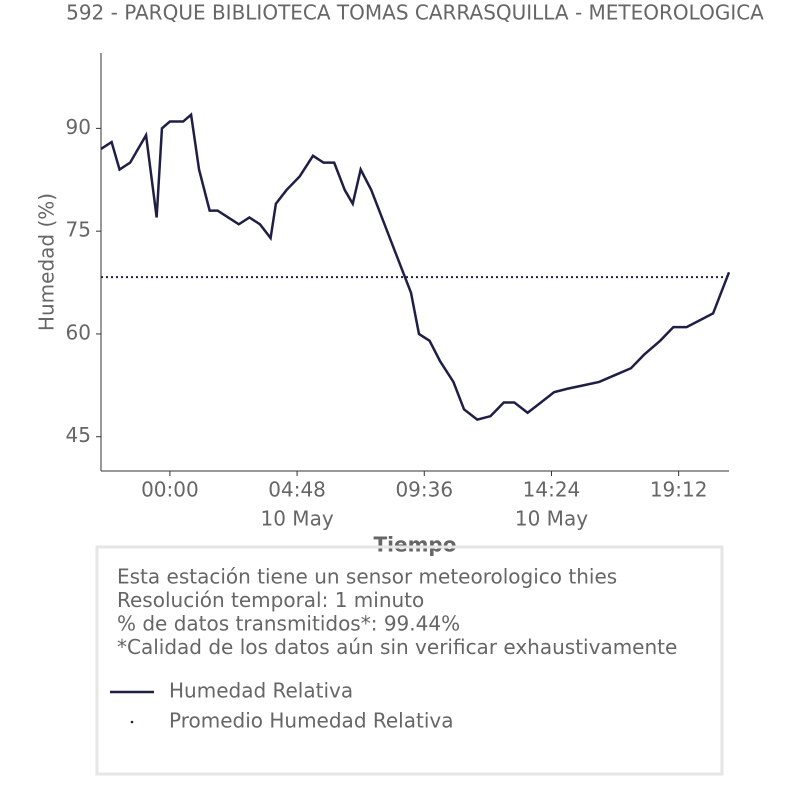 The image size is (806, 810). What do you see at coordinates (170, 490) in the screenshot?
I see `x-tick-label: 00:00` at bounding box center [170, 490].